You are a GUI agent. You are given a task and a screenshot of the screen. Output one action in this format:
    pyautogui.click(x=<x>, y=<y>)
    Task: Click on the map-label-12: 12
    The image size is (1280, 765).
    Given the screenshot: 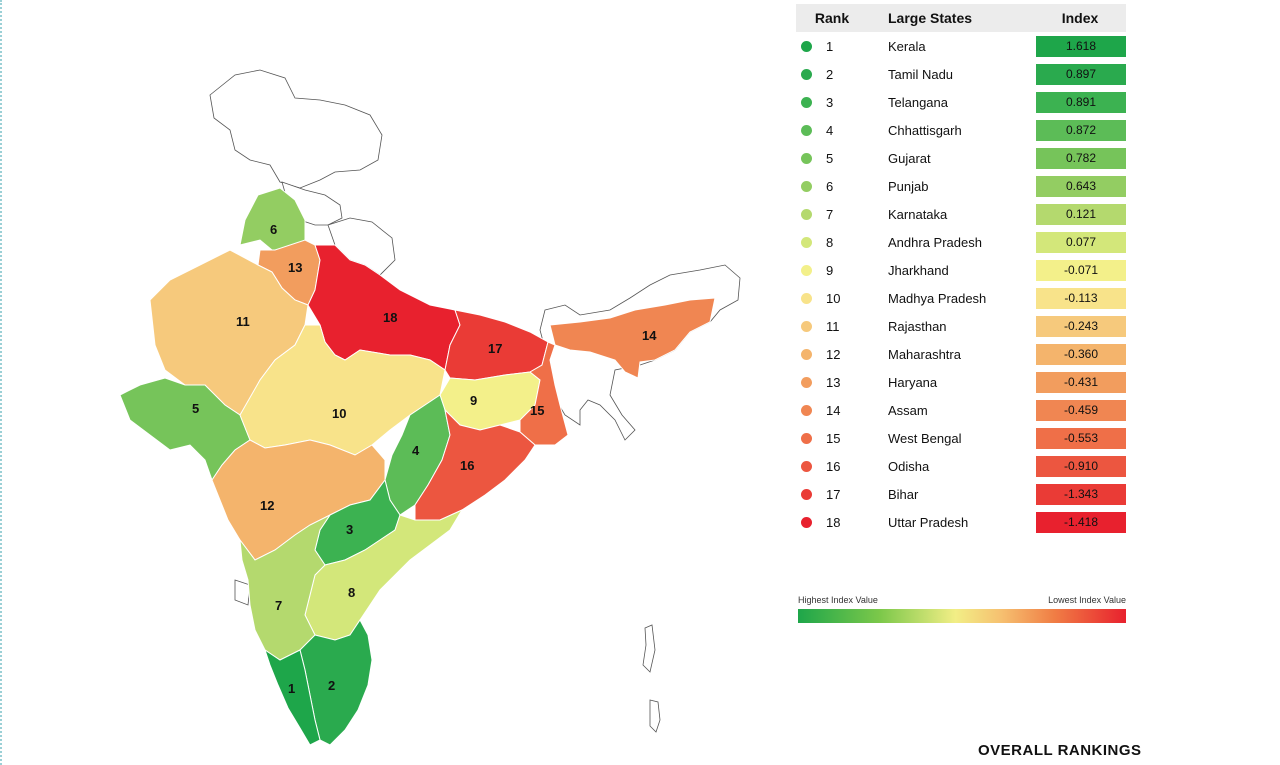 What is the action you would take?
    pyautogui.click(x=267, y=505)
    